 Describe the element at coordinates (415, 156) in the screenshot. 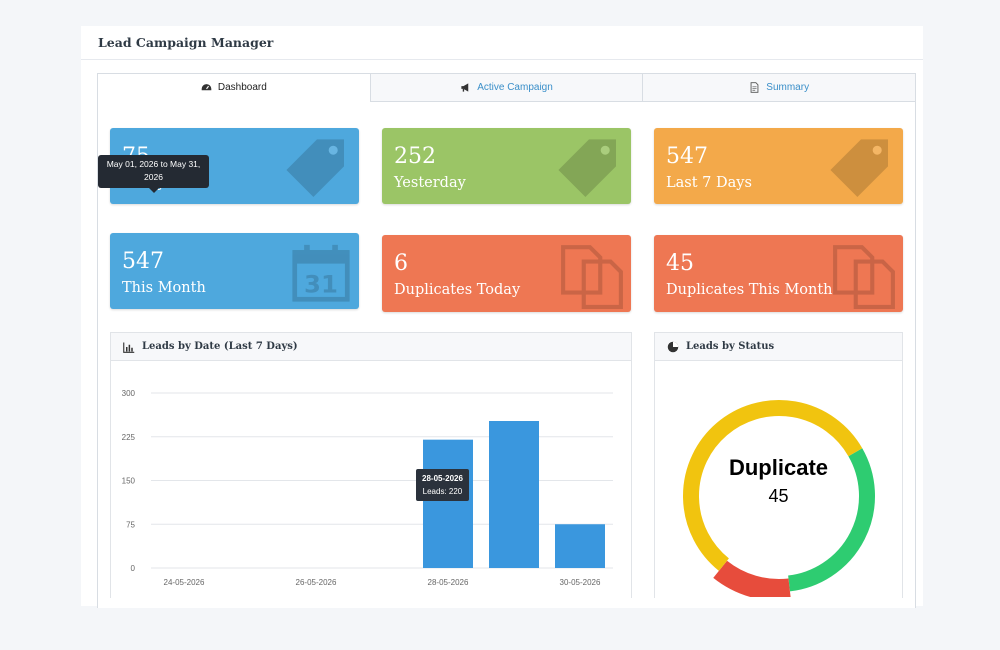

I see `card-value: 252` at that location.